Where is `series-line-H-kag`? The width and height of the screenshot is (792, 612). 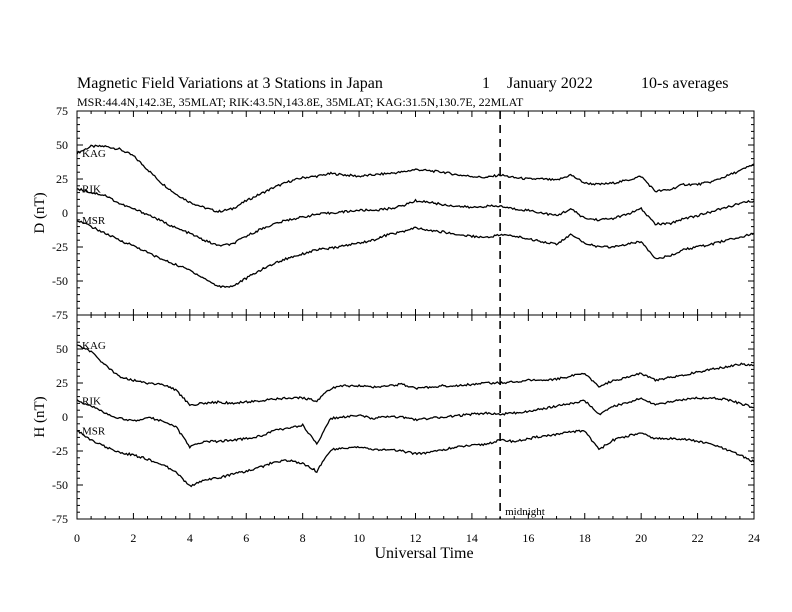 series-line-H-kag is located at coordinates (415, 375).